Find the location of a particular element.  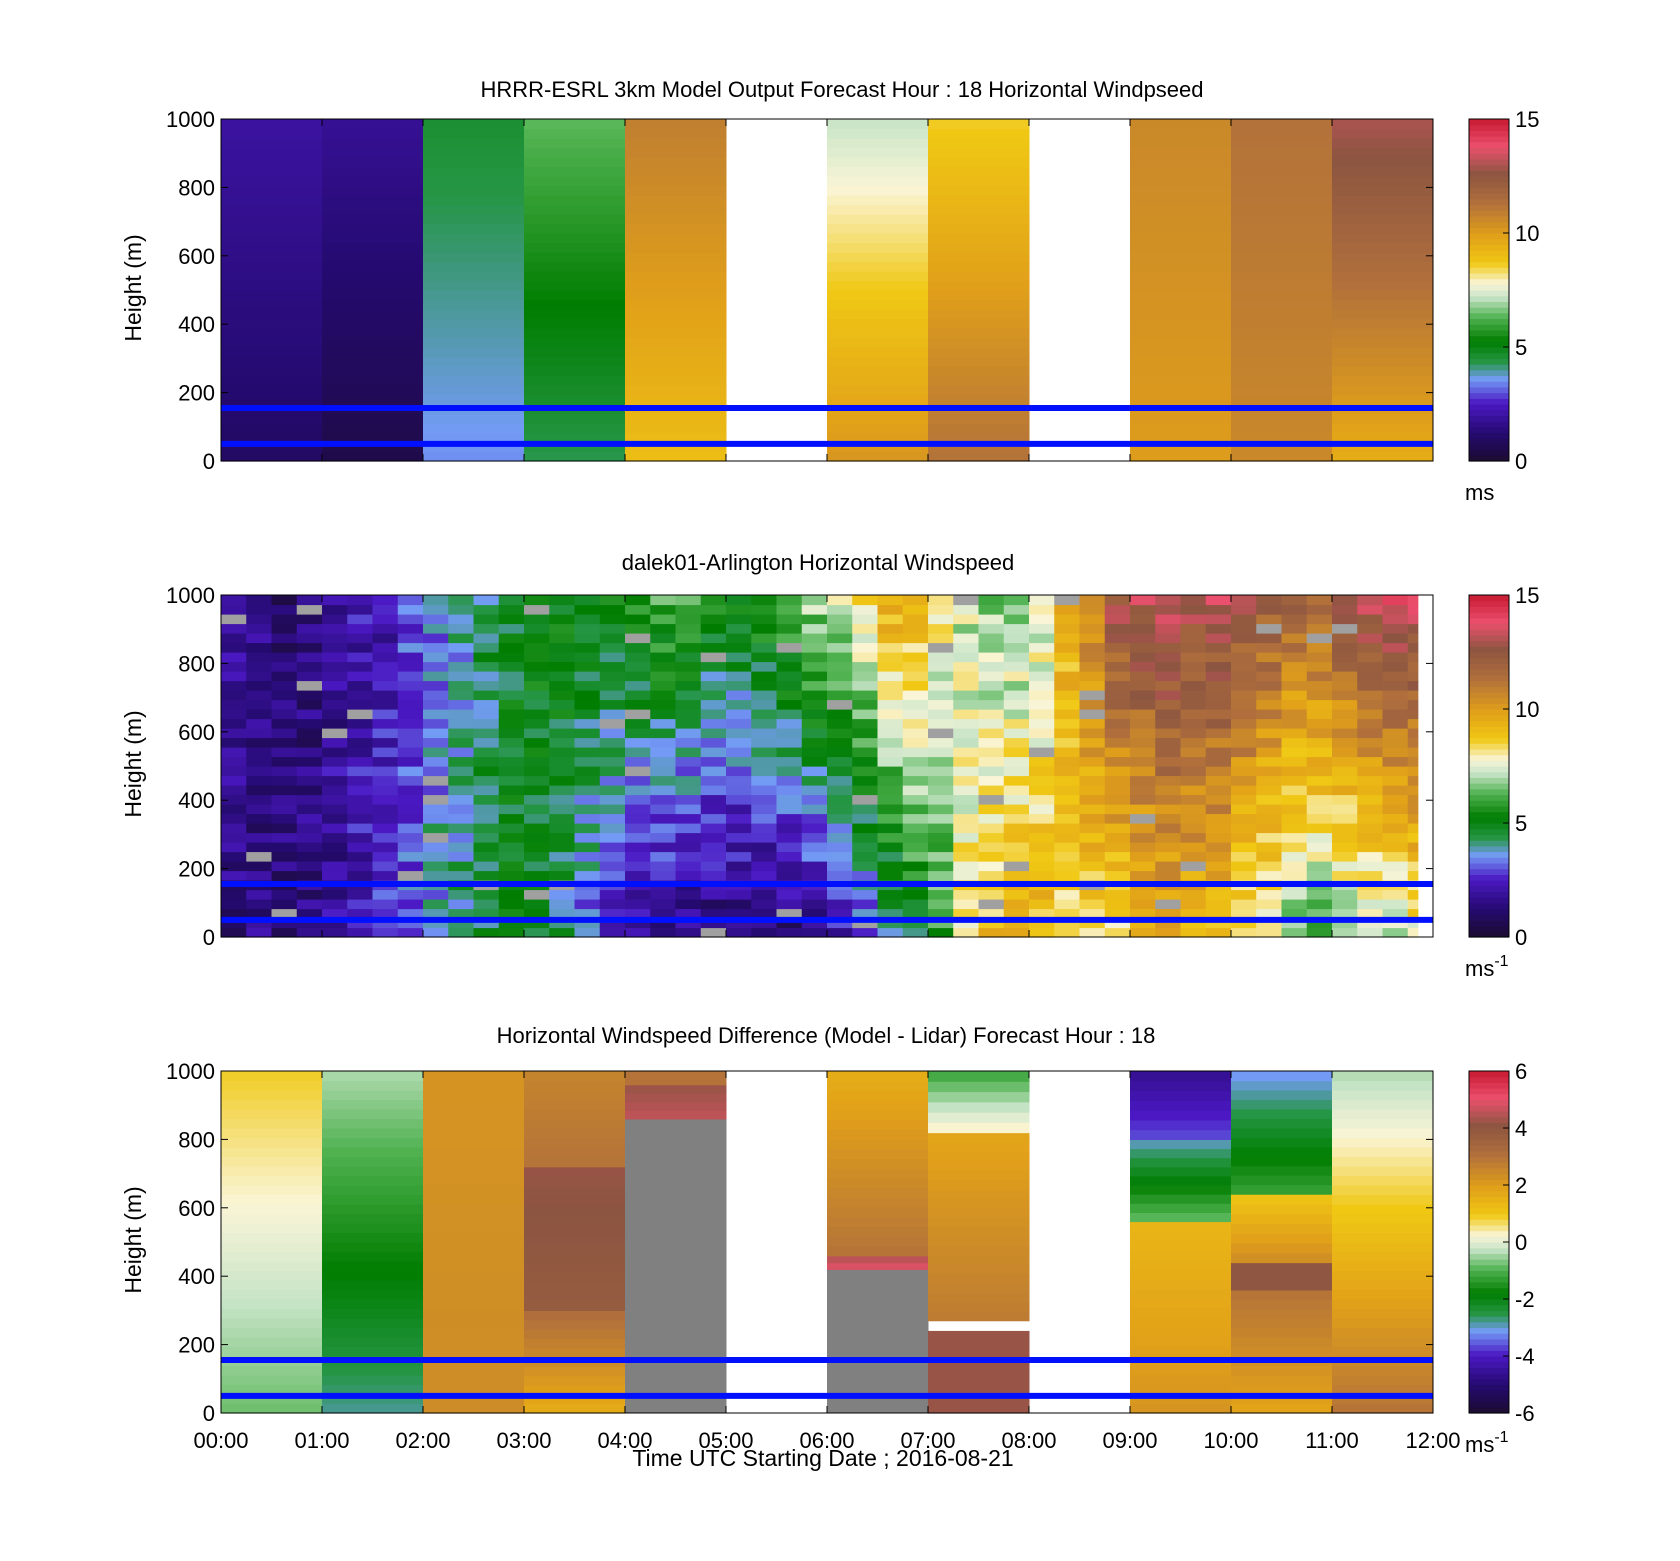

missing-data-cell is located at coordinates (878, 1341).